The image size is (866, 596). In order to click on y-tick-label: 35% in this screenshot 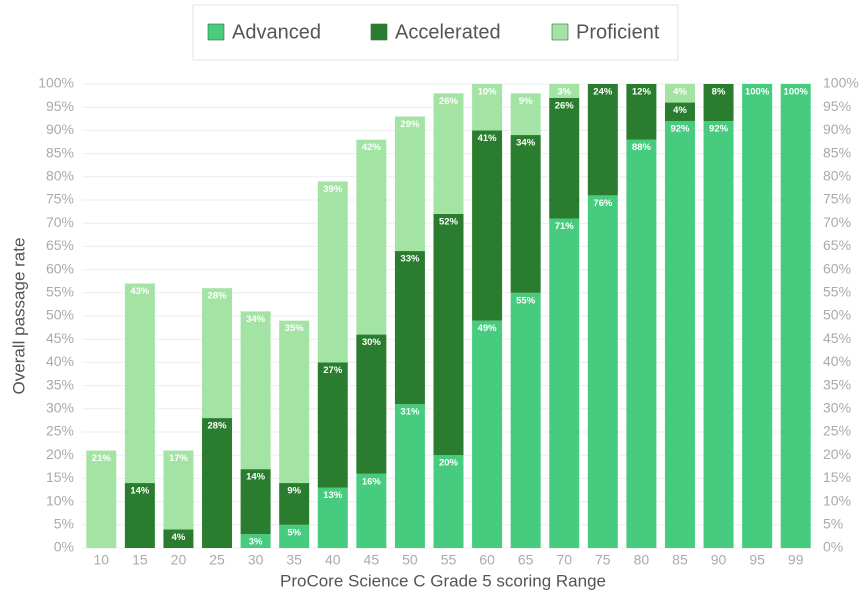, I will do `click(60, 384)`.